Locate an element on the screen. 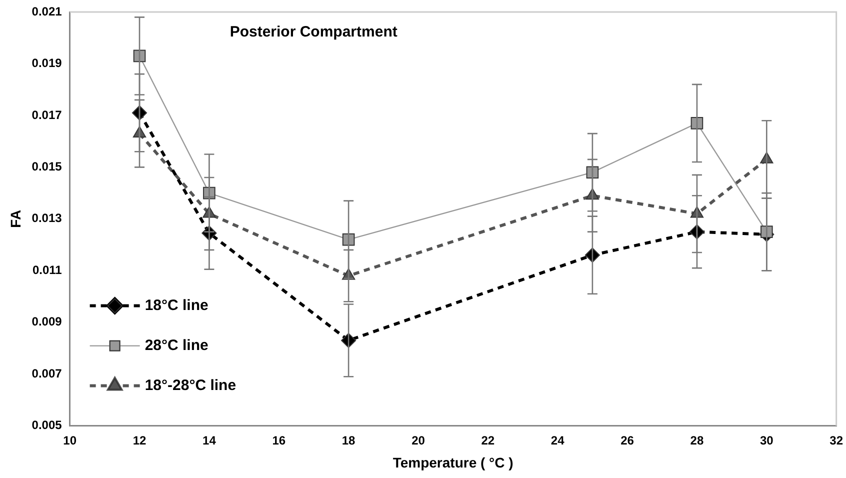  x-tick-label: 24 is located at coordinates (557, 440).